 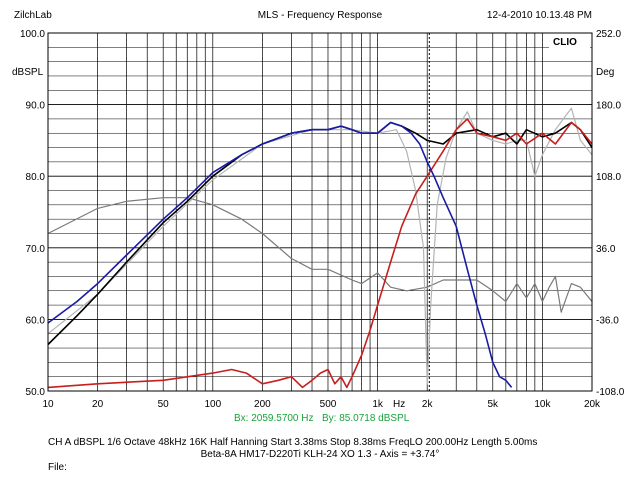 What do you see at coordinates (565, 42) in the screenshot?
I see `clio-logo-text: CLIO` at bounding box center [565, 42].